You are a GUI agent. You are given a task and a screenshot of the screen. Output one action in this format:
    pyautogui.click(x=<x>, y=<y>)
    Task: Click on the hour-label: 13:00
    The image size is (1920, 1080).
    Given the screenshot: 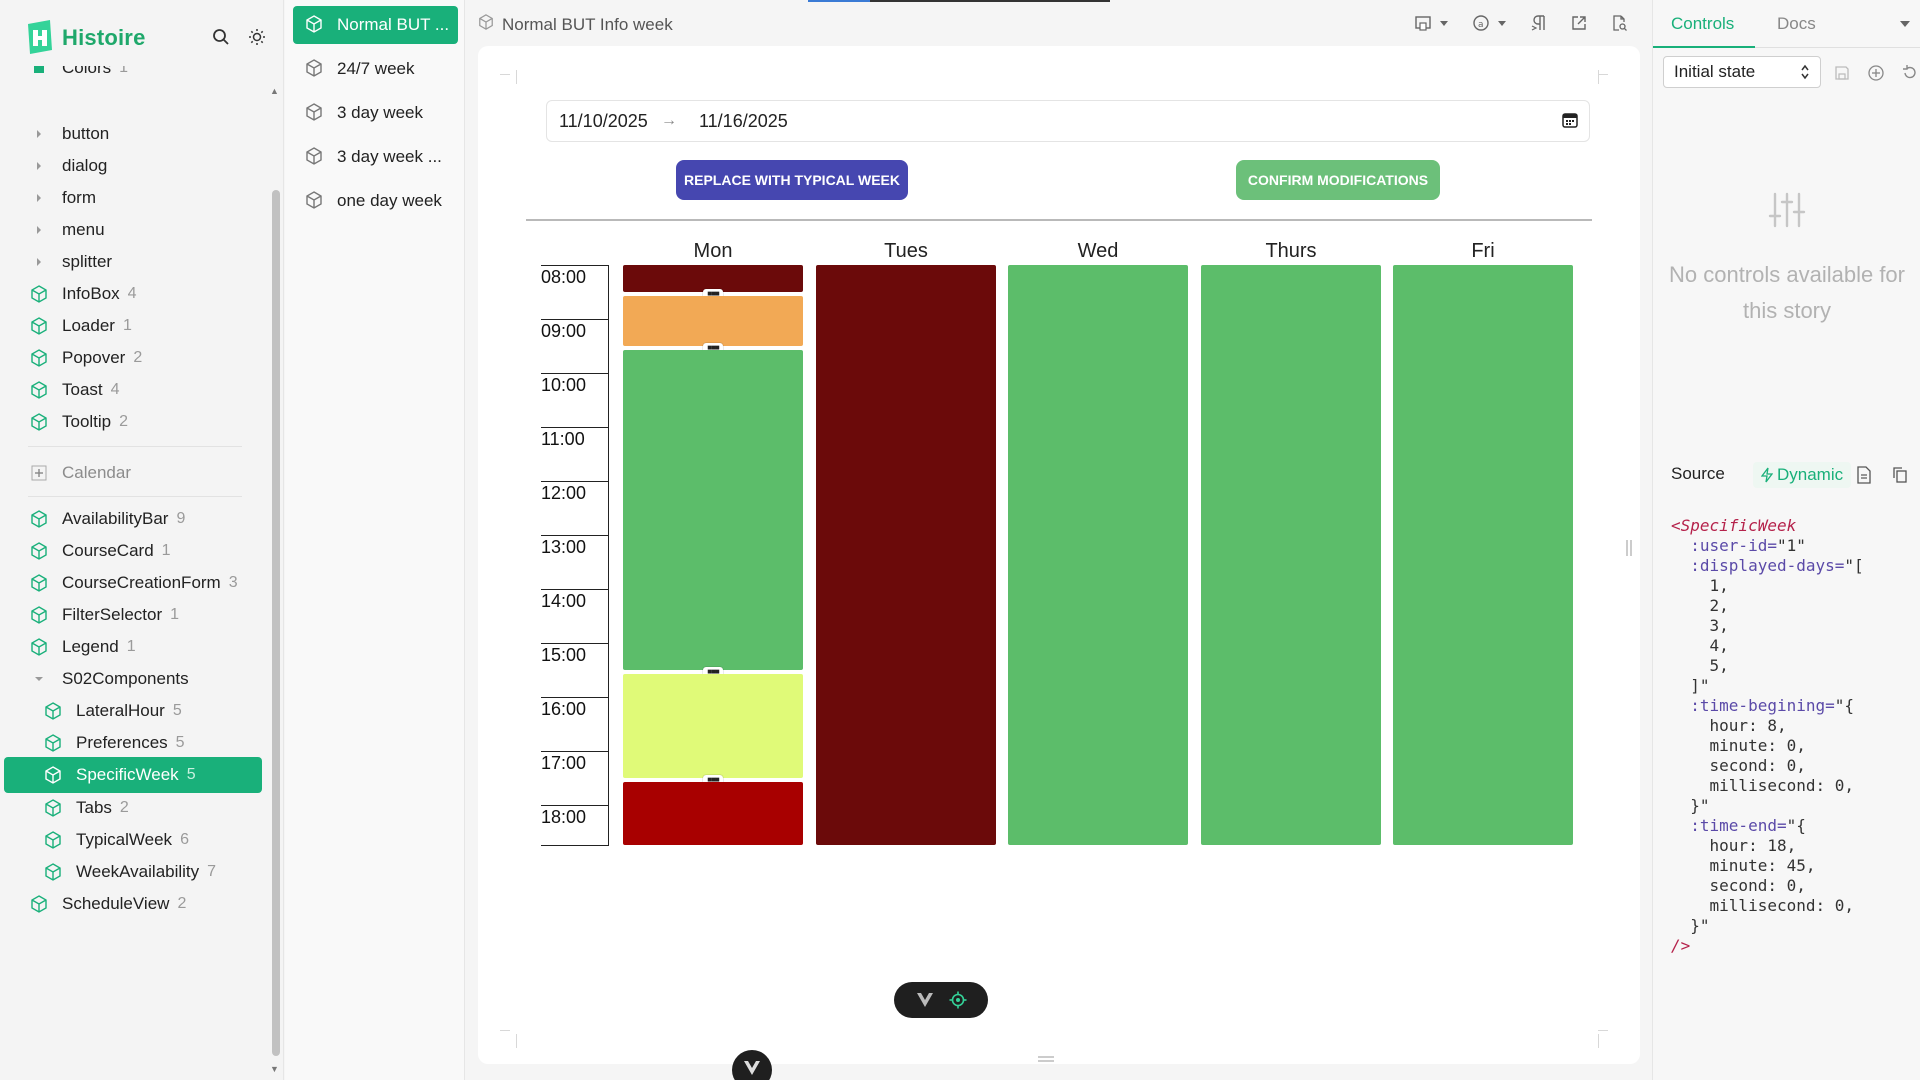 What is the action you would take?
    pyautogui.click(x=564, y=546)
    